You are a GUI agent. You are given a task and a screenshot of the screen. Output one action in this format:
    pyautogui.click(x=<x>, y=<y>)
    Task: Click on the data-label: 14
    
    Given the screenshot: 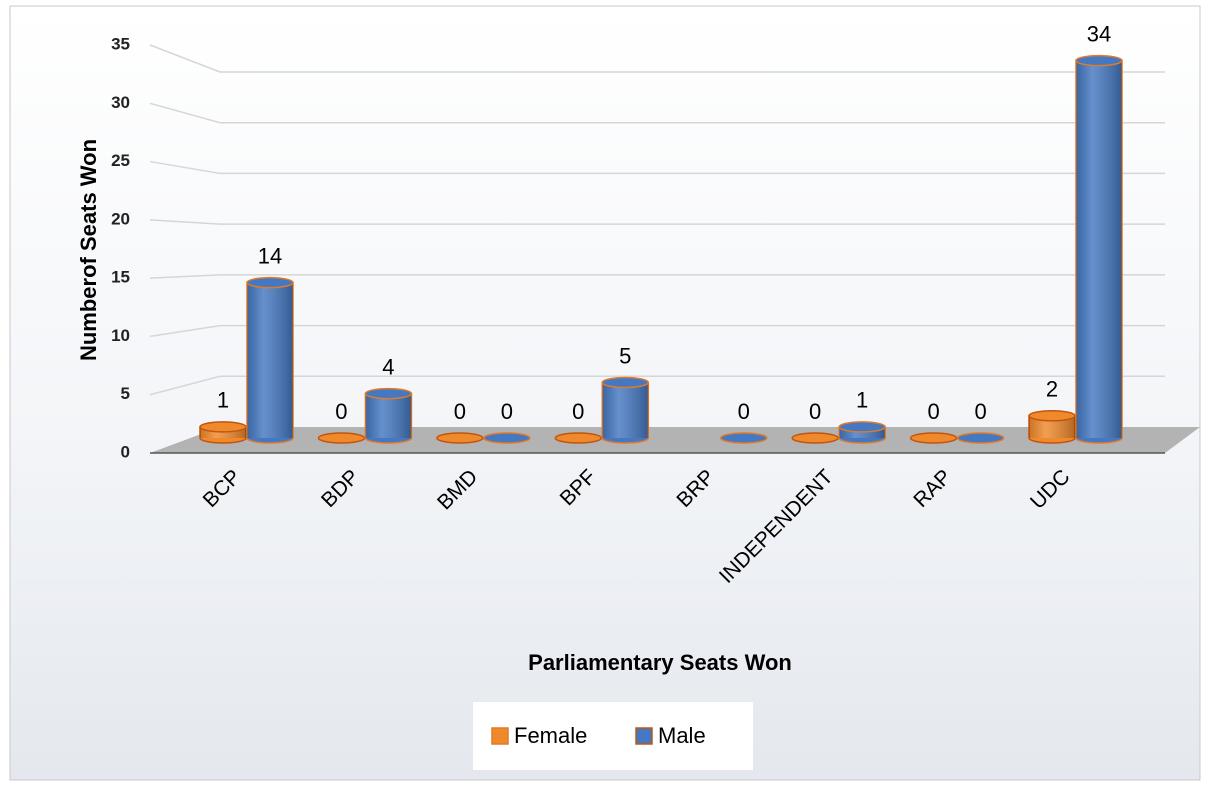 What is the action you would take?
    pyautogui.click(x=270, y=255)
    